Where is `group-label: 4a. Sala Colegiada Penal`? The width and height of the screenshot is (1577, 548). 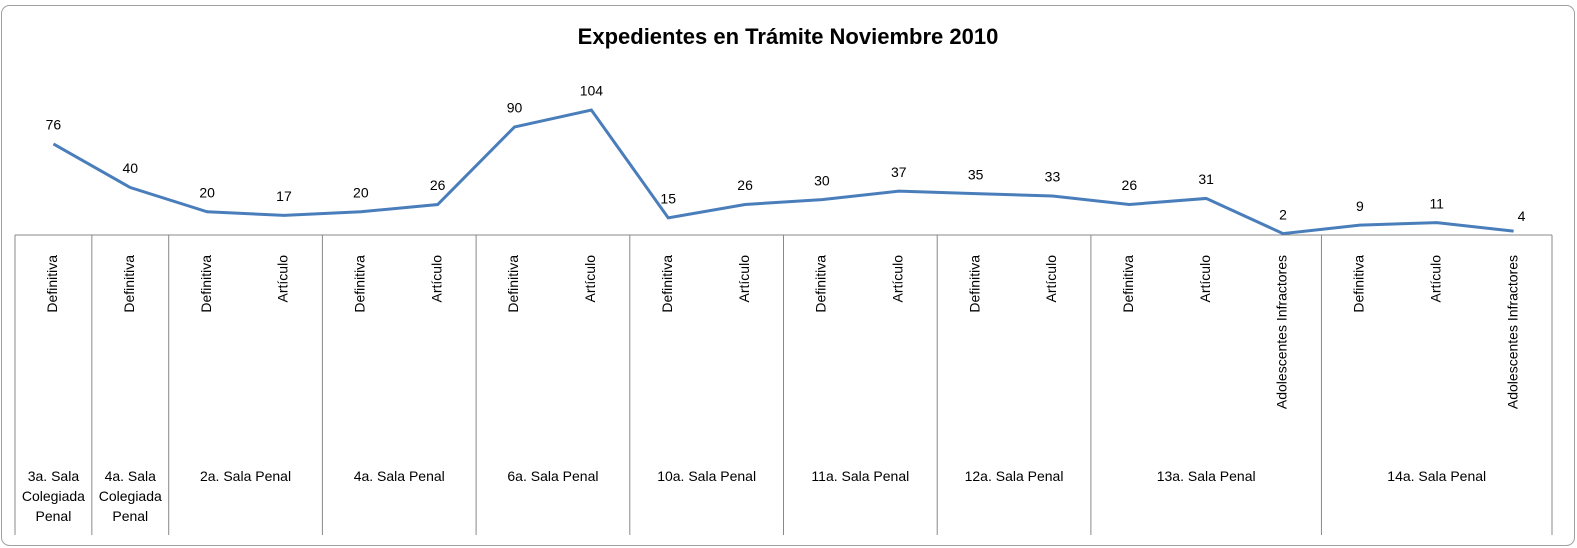
group-label: 4a. Sala Colegiada Penal is located at coordinates (130, 496).